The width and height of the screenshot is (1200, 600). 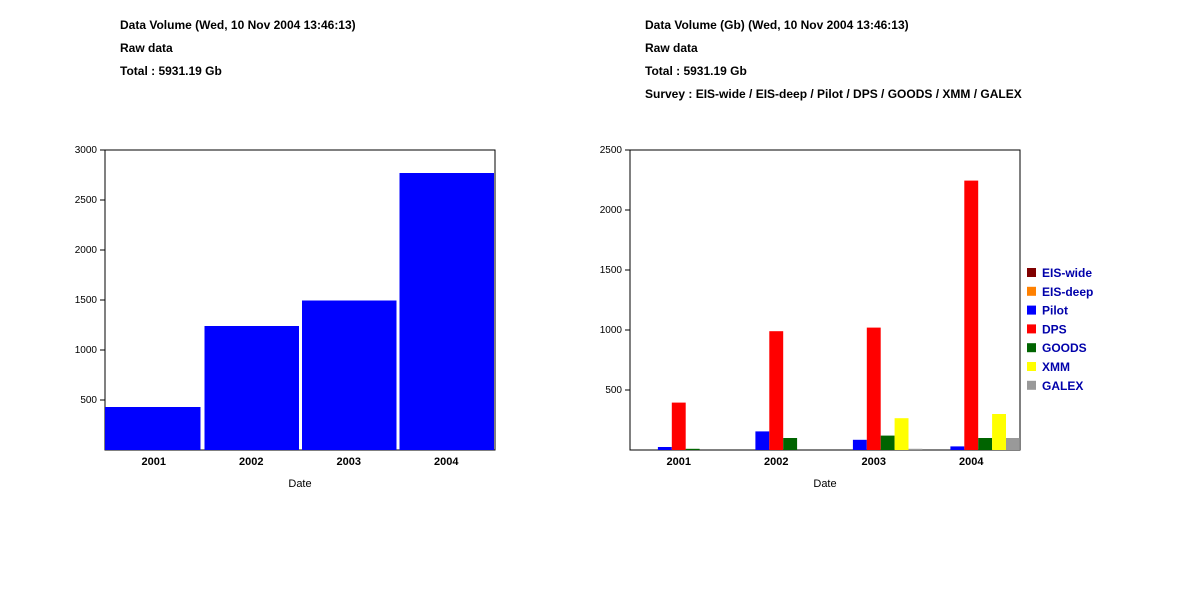 I want to click on right-bar-xmm-2004, so click(x=999, y=432).